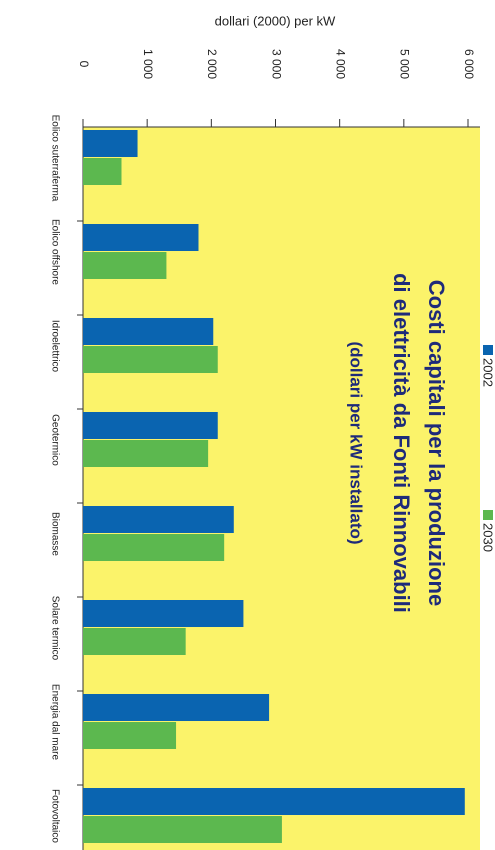 This screenshot has width=495, height=850. Describe the element at coordinates (436, 443) in the screenshot. I see `chart-title: Costi capitali per la produzione` at that location.